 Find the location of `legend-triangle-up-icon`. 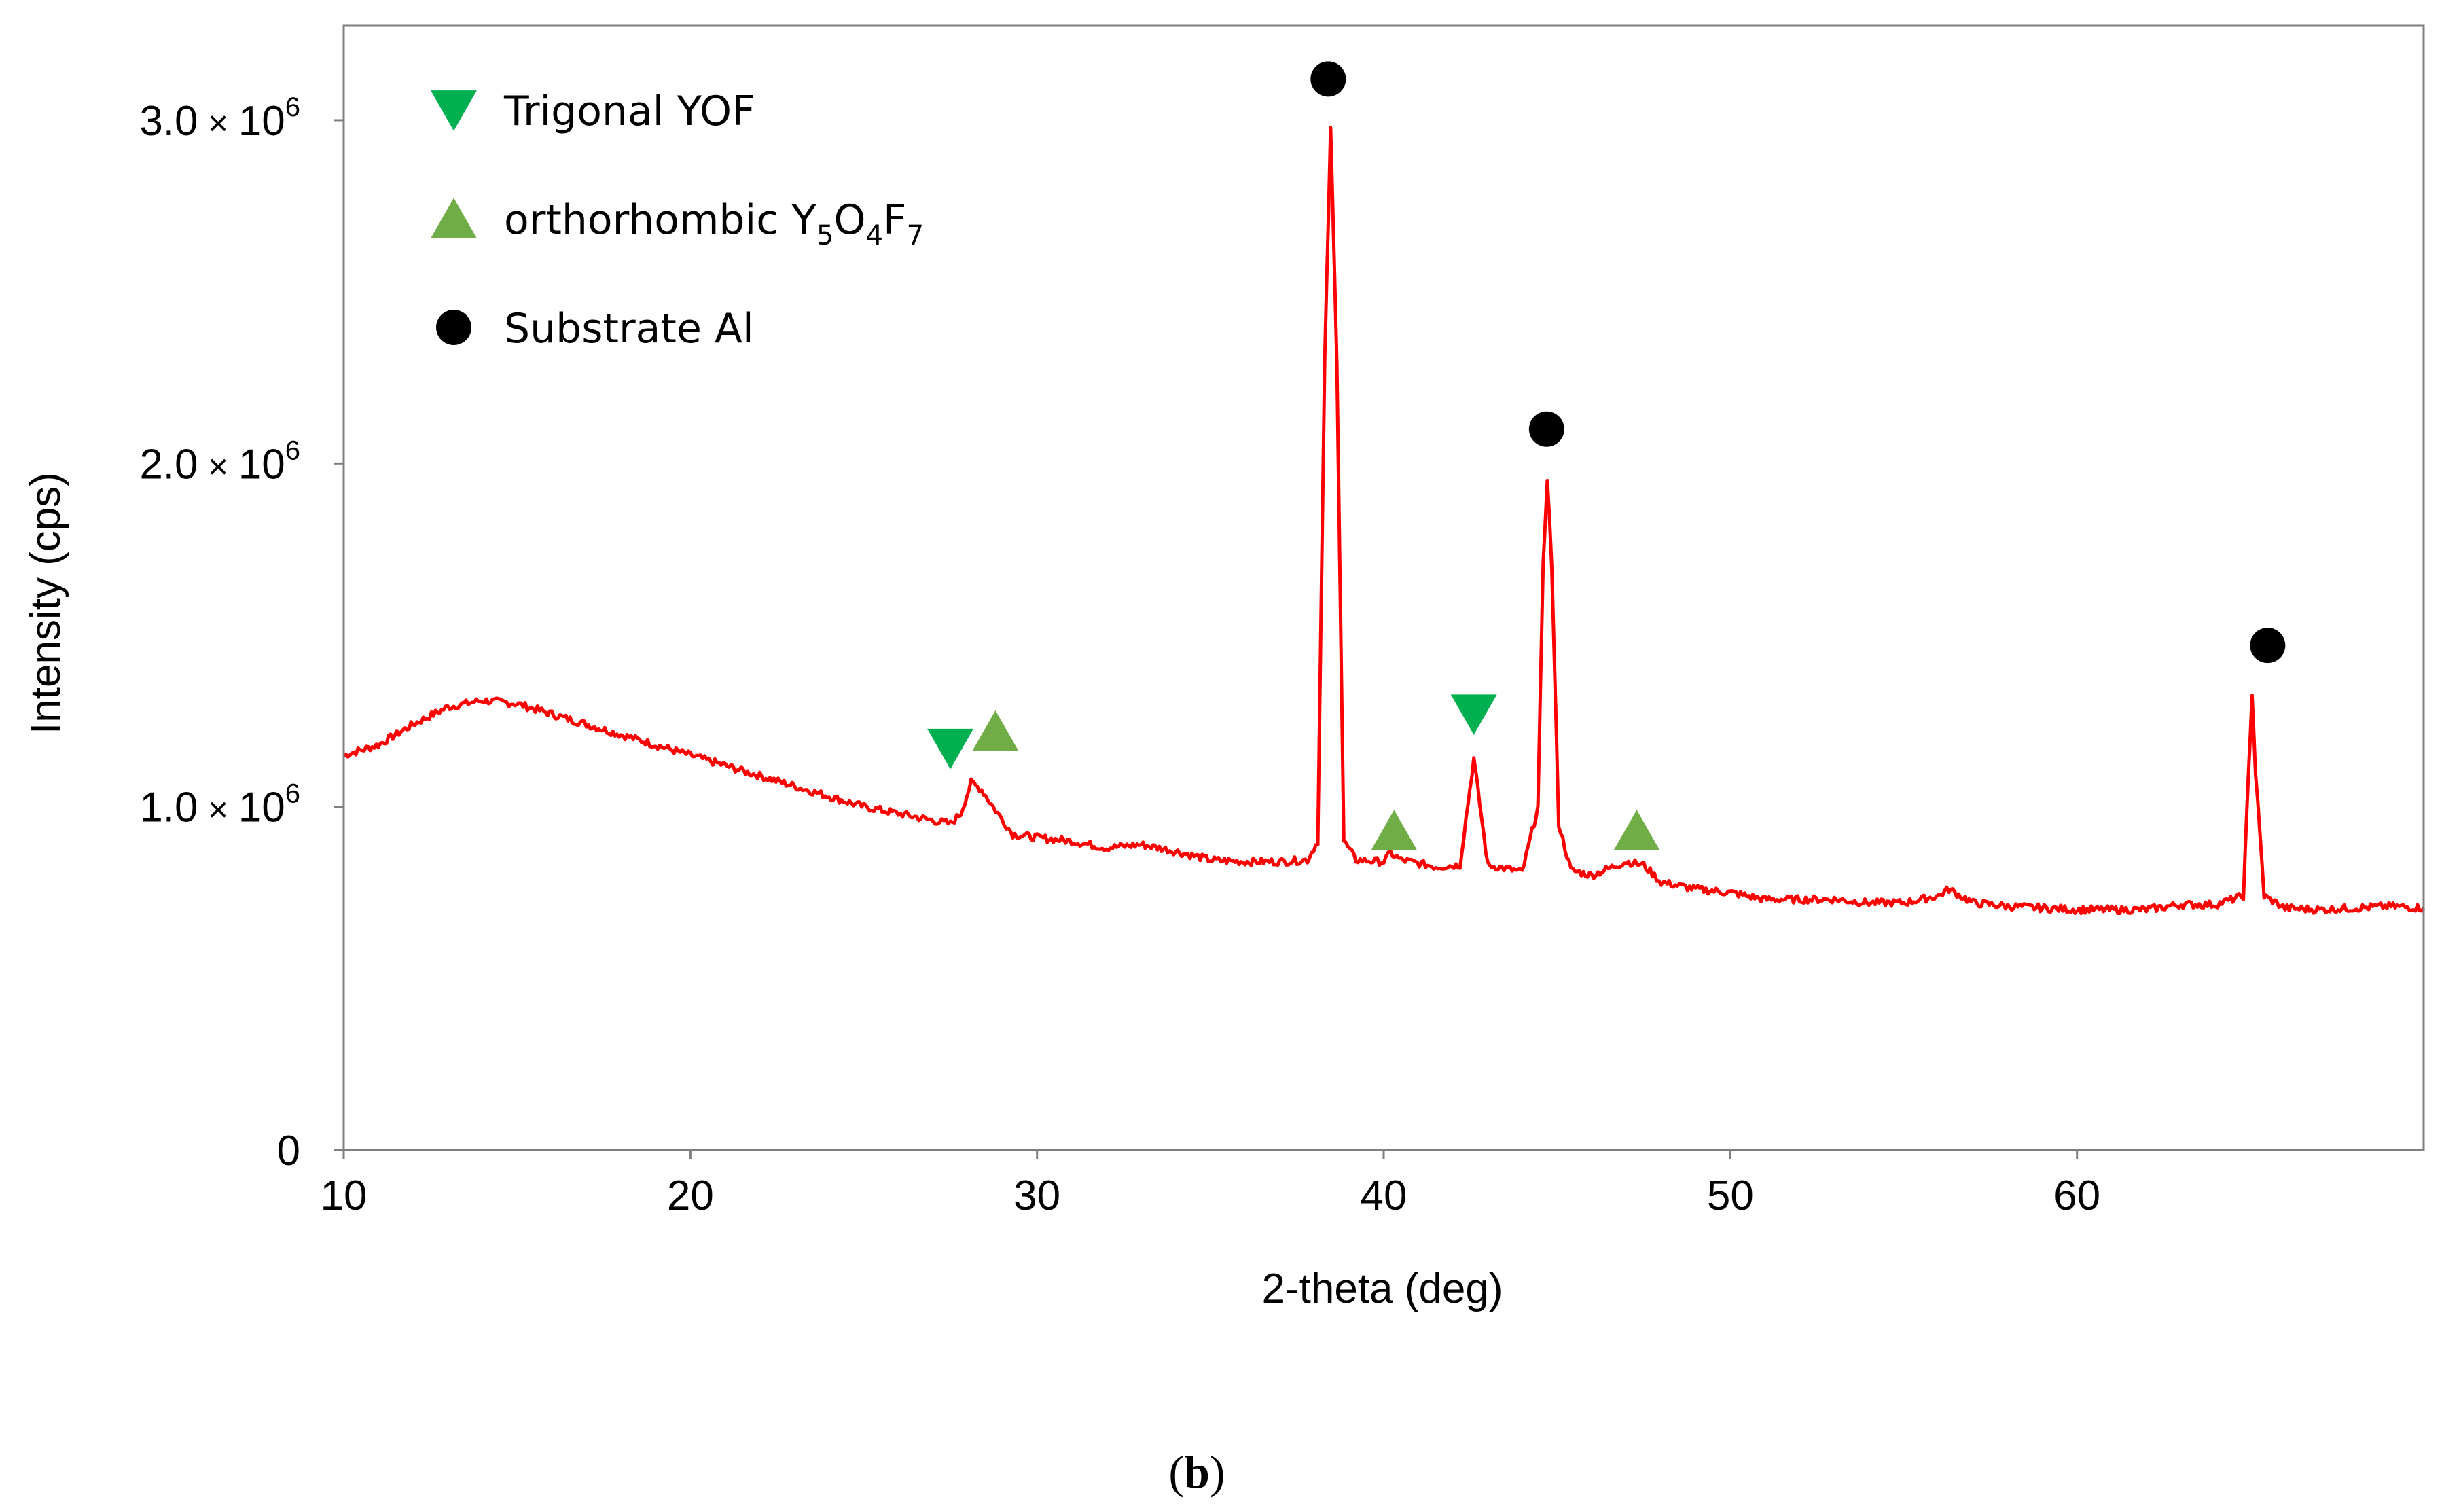

legend-triangle-up-icon is located at coordinates (454, 218).